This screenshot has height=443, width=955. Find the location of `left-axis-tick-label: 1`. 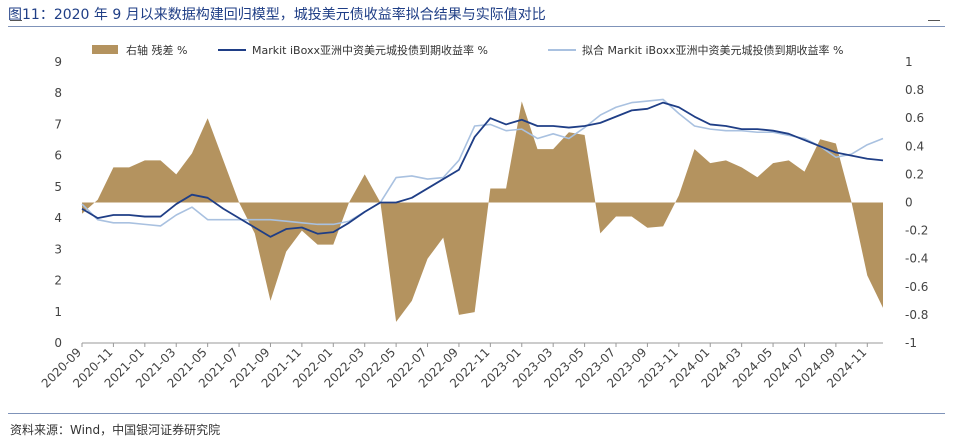

left-axis-tick-label: 1 is located at coordinates (58, 312).